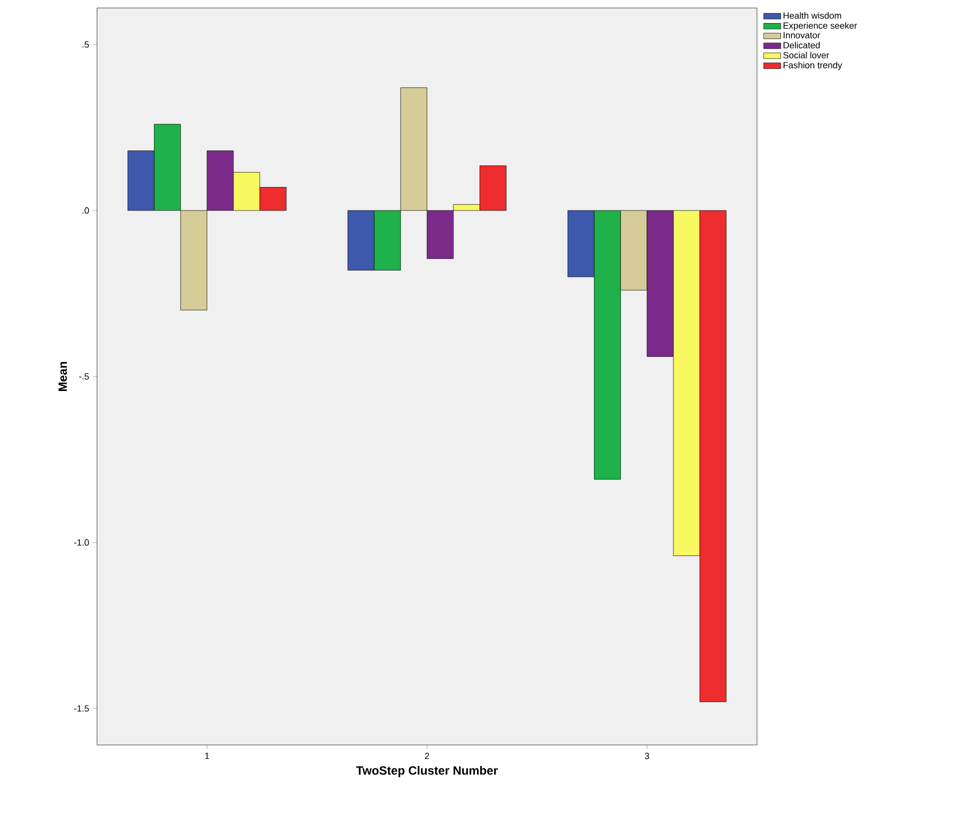 Image resolution: width=959 pixels, height=825 pixels. I want to click on x-tick-label: 2, so click(427, 756).